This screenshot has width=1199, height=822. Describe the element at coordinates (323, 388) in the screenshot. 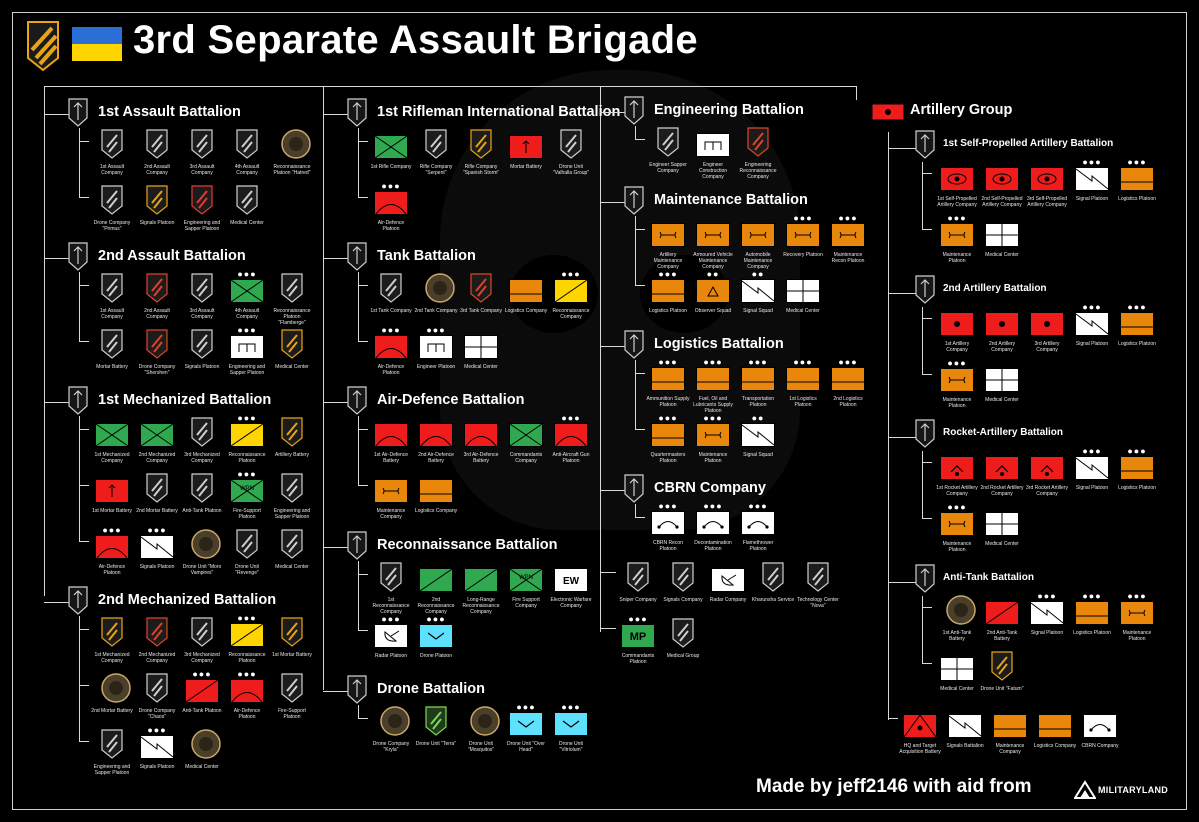

I see `trunk-col2` at that location.